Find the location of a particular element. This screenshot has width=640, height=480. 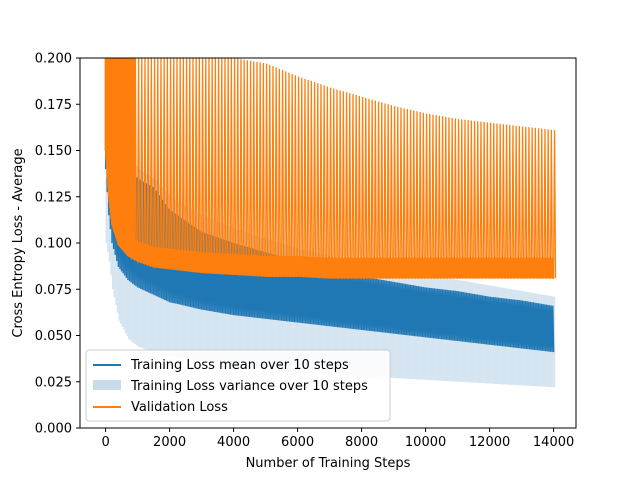

legend-swatch-training-variance is located at coordinates (107, 385).